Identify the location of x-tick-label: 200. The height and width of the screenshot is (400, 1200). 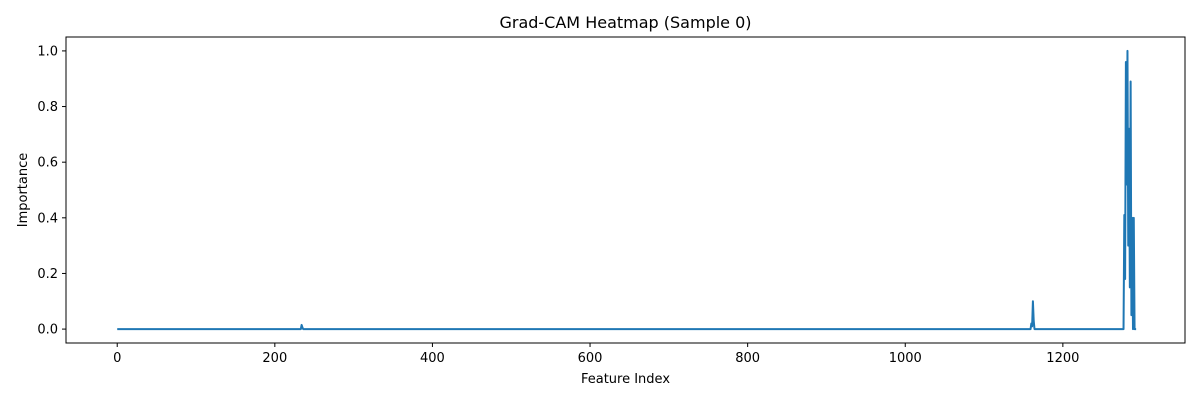
(274, 358).